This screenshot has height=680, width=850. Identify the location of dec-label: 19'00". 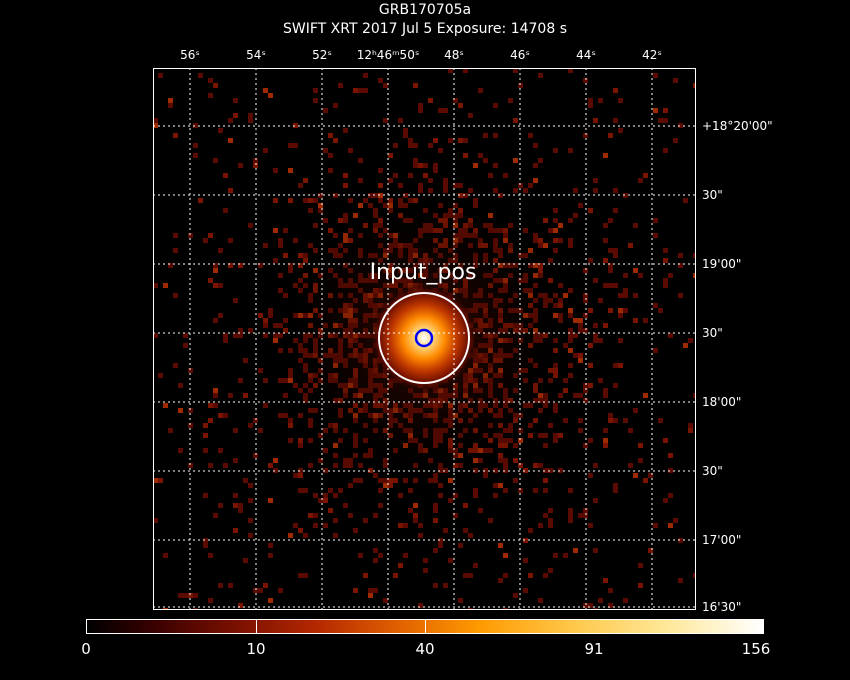
(722, 264).